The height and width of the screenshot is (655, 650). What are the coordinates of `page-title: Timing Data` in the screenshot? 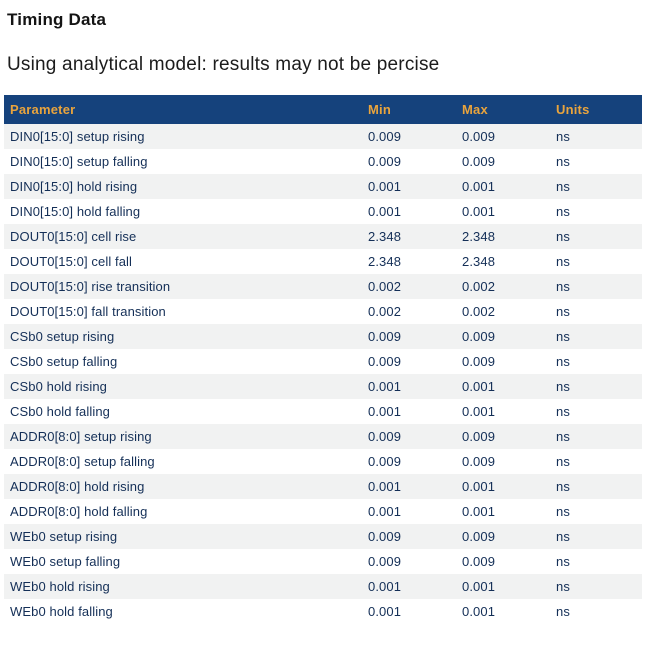 It's located at (57, 19).